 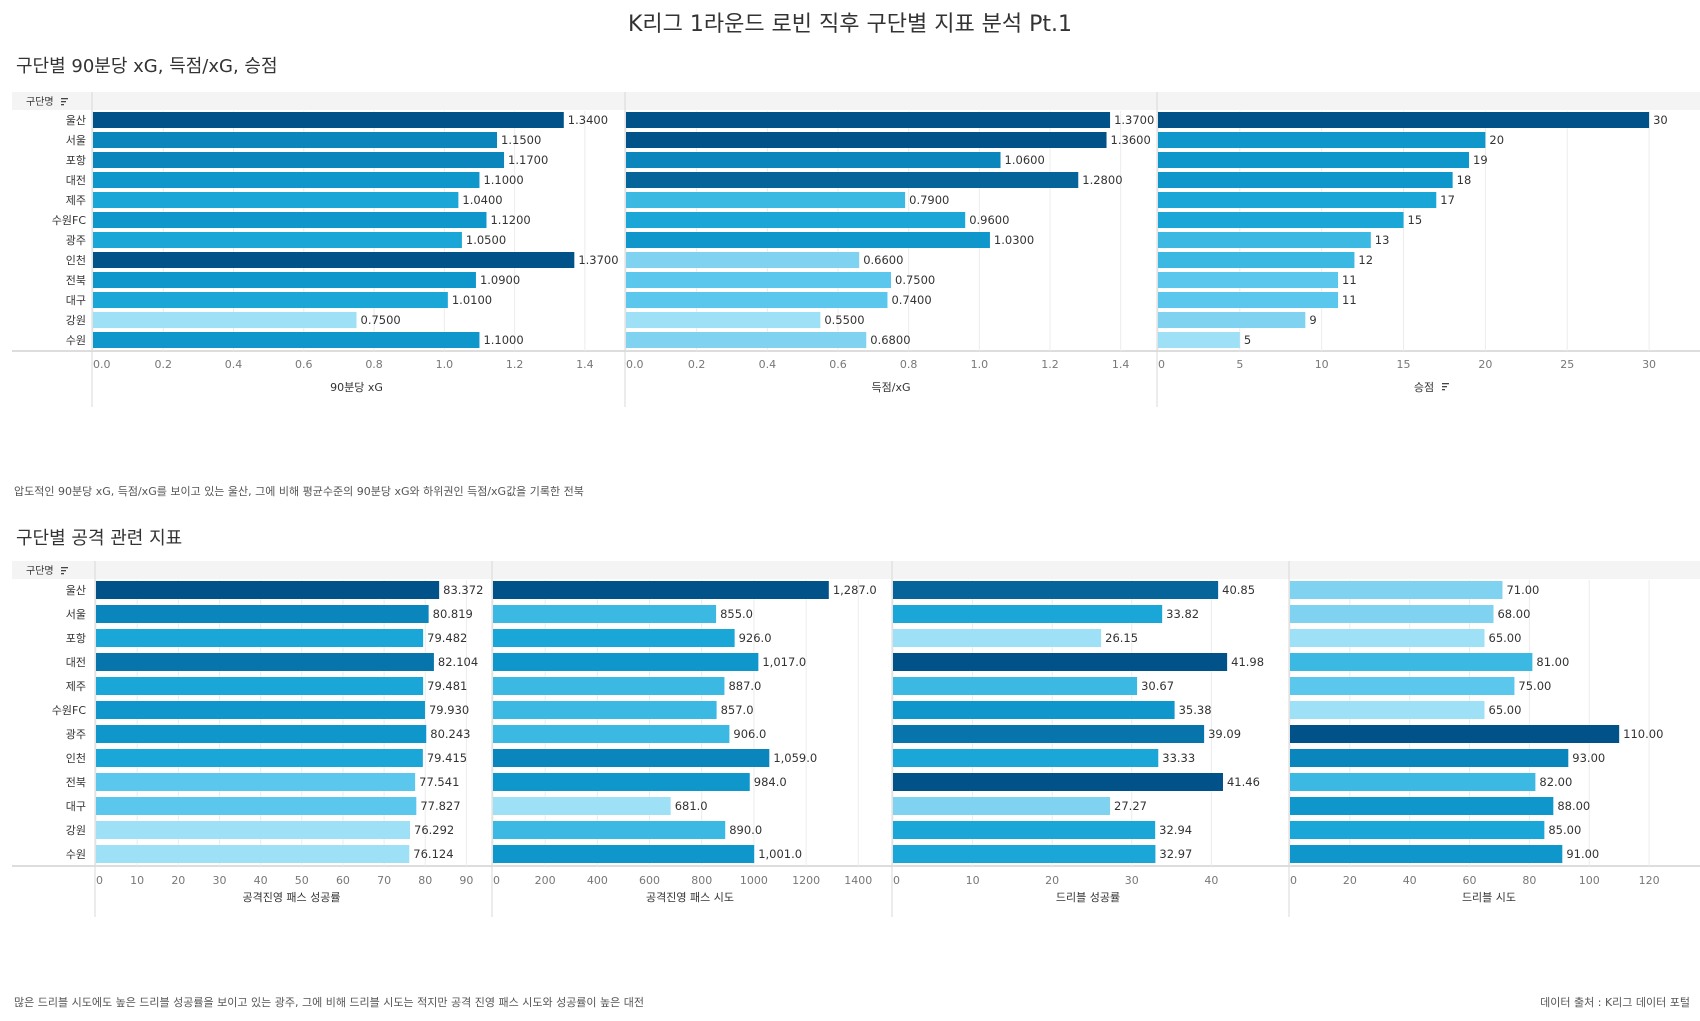 I want to click on value-label: 0.6800, so click(x=890, y=340).